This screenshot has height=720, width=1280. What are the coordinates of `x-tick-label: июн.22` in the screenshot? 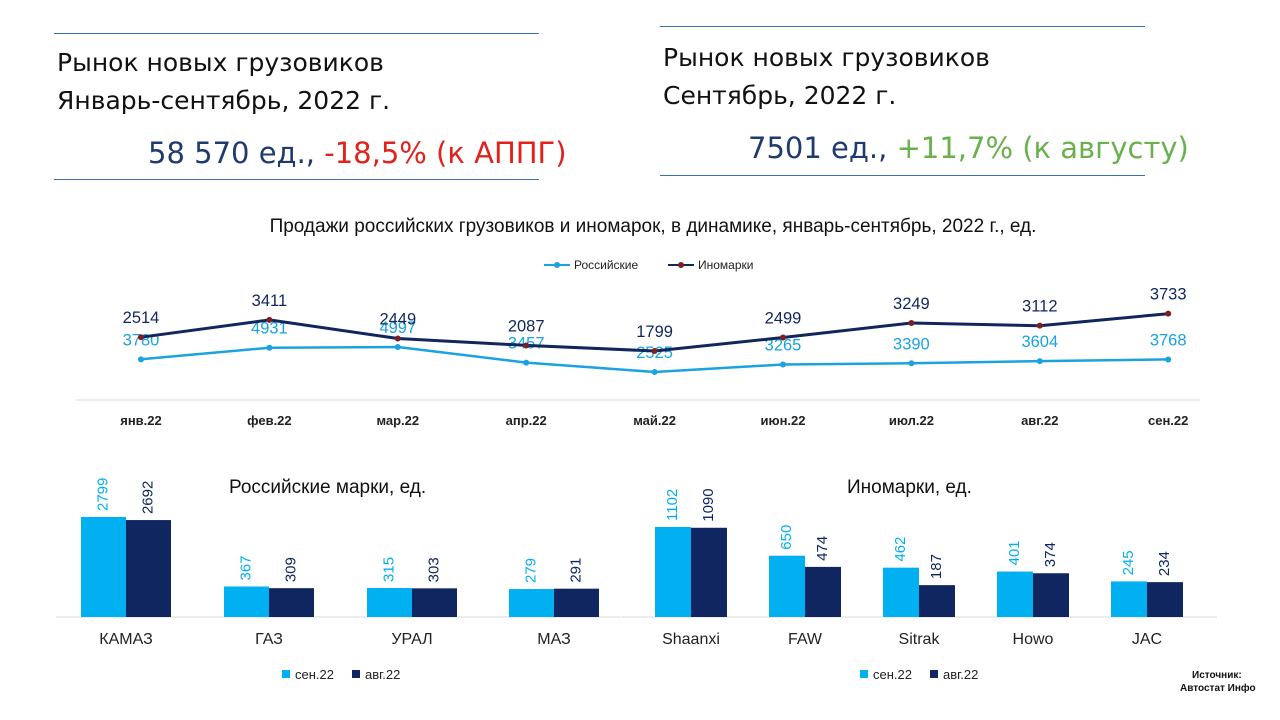 It's located at (782, 420).